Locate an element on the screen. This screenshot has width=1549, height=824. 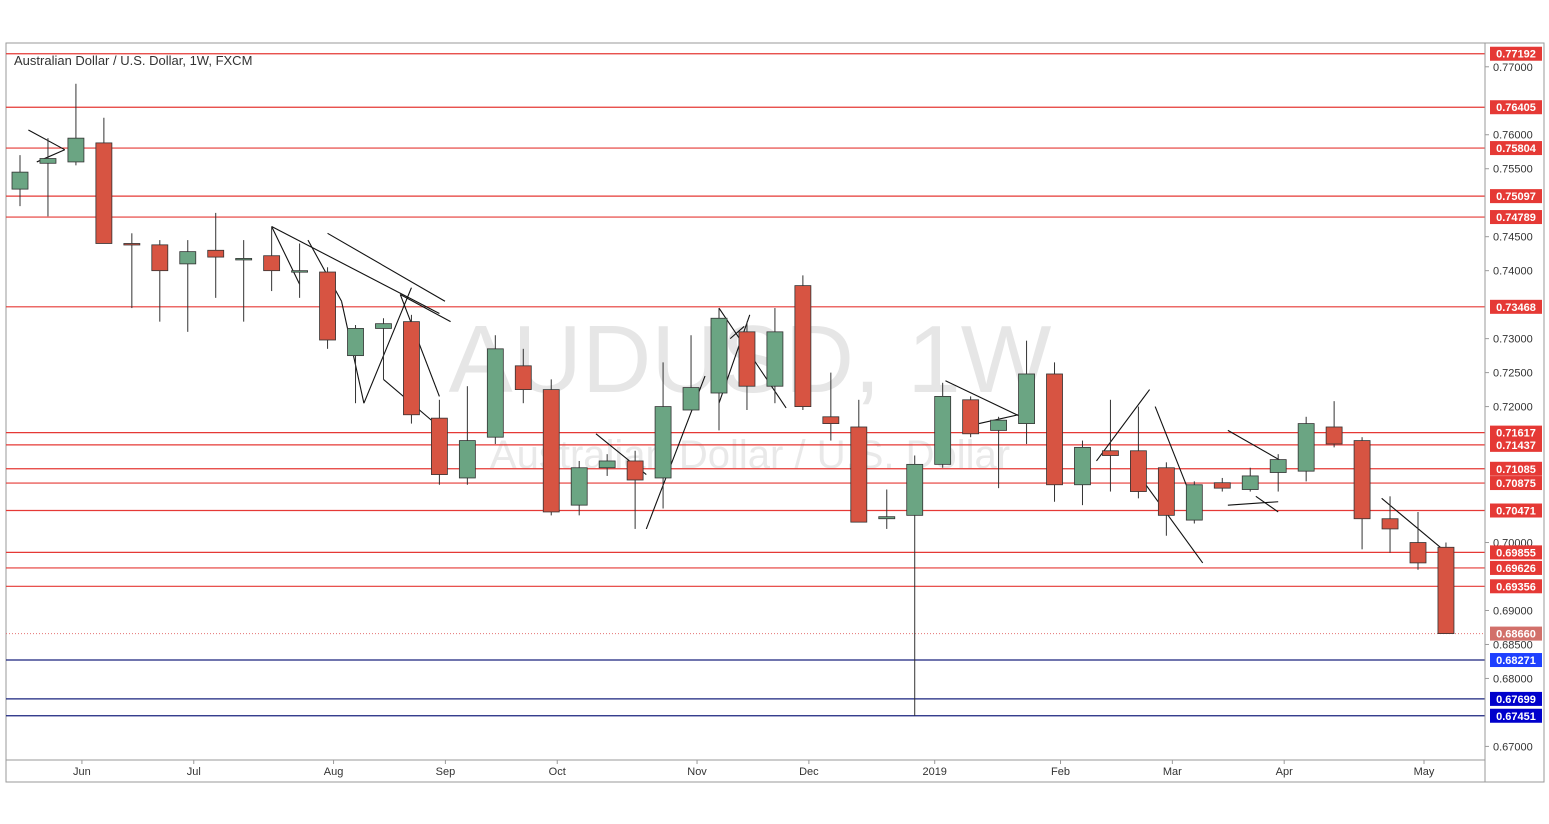
watermark-description: Australian Dollar / U.S. Dollar is located at coordinates (750, 455).